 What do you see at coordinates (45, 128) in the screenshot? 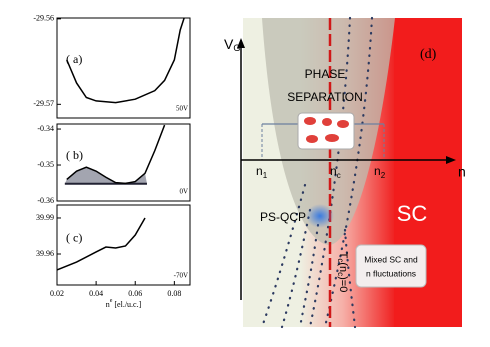
I see `y-tick-label: -0.34` at bounding box center [45, 128].